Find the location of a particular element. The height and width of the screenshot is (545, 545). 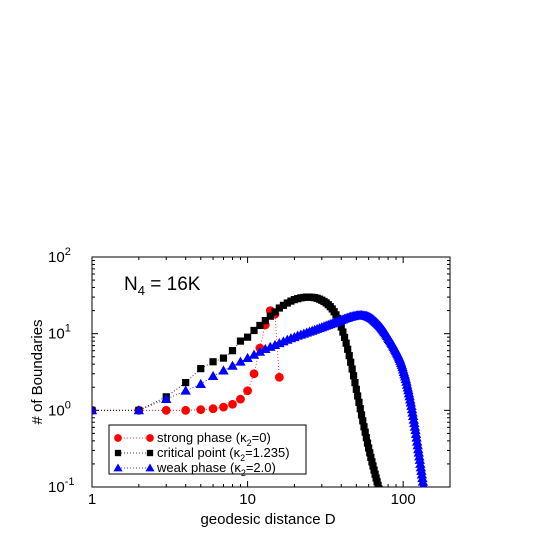

x-tick-label: 10 is located at coordinates (247, 499).